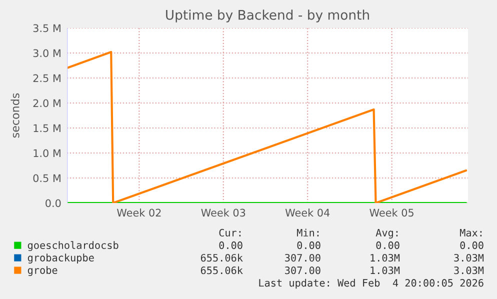  Describe the element at coordinates (371, 283) in the screenshot. I see `text: Last update: Wed Feb 4 20:00:05 2026` at that location.